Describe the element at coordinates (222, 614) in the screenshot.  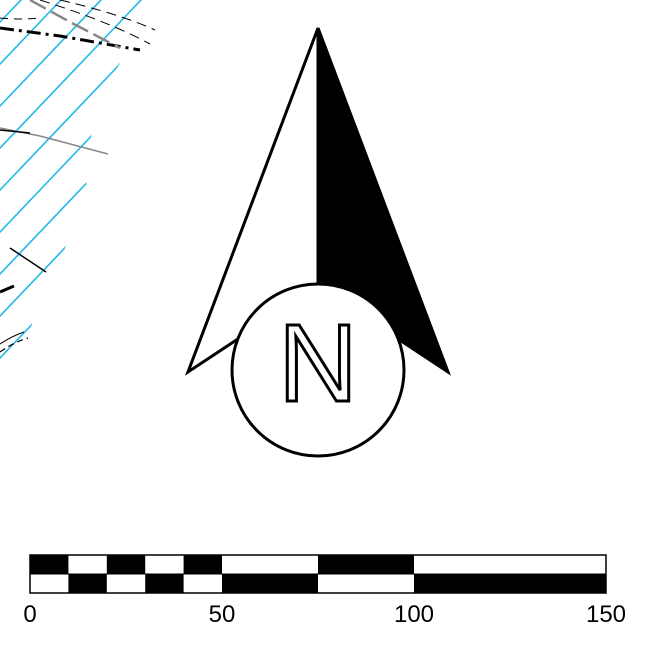
I see `scale-label-50: 50` at that location.